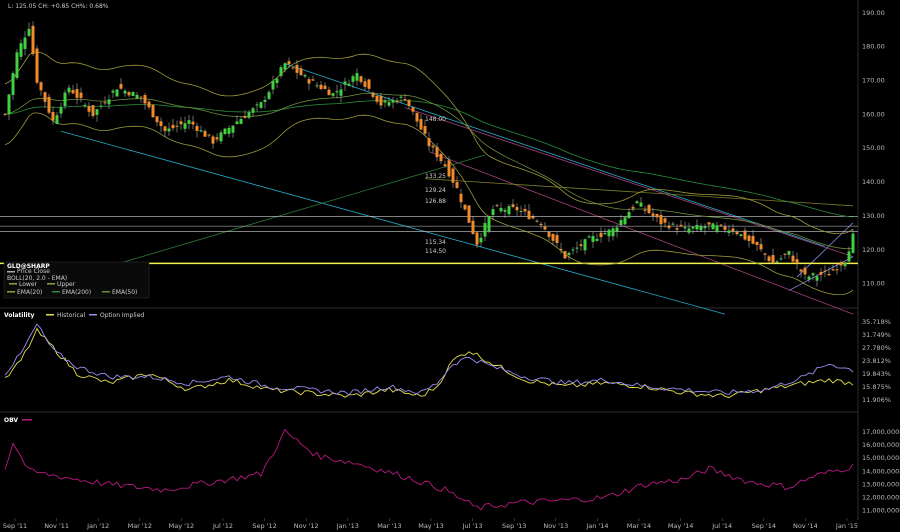  What do you see at coordinates (514, 526) in the screenshot?
I see `x-tick-label: Sep '13` at bounding box center [514, 526].